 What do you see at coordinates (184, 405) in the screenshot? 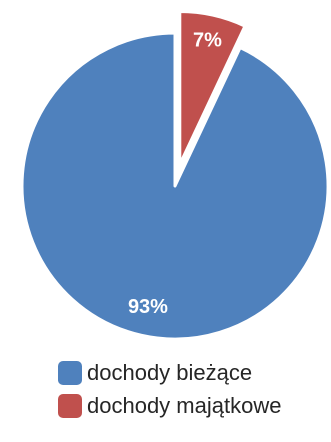
I see `legend-label-dochody-majatkowe: dochody majątkowe` at bounding box center [184, 405].